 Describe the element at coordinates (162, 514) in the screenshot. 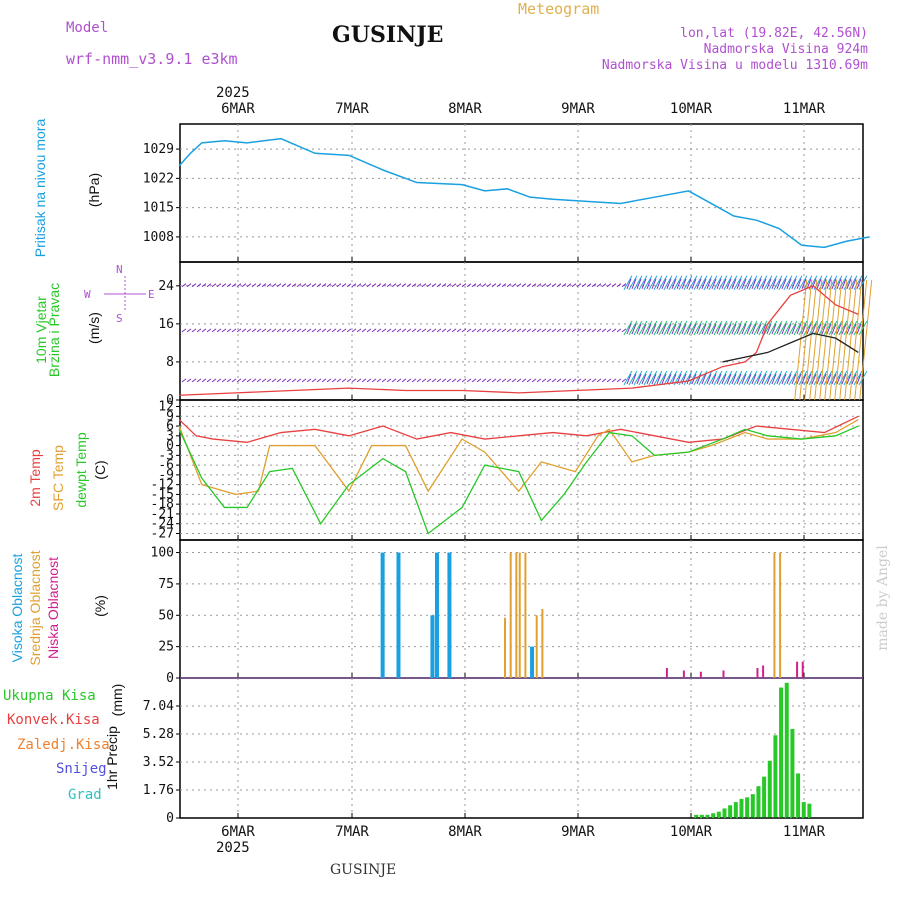

I see `y-tick-label: -21` at that location.